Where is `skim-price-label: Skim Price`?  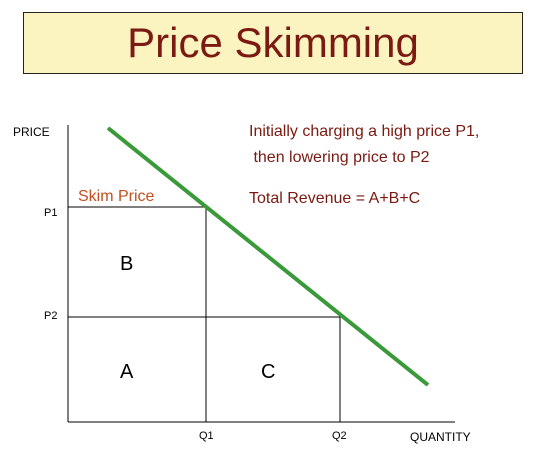 skim-price-label: Skim Price is located at coordinates (116, 196).